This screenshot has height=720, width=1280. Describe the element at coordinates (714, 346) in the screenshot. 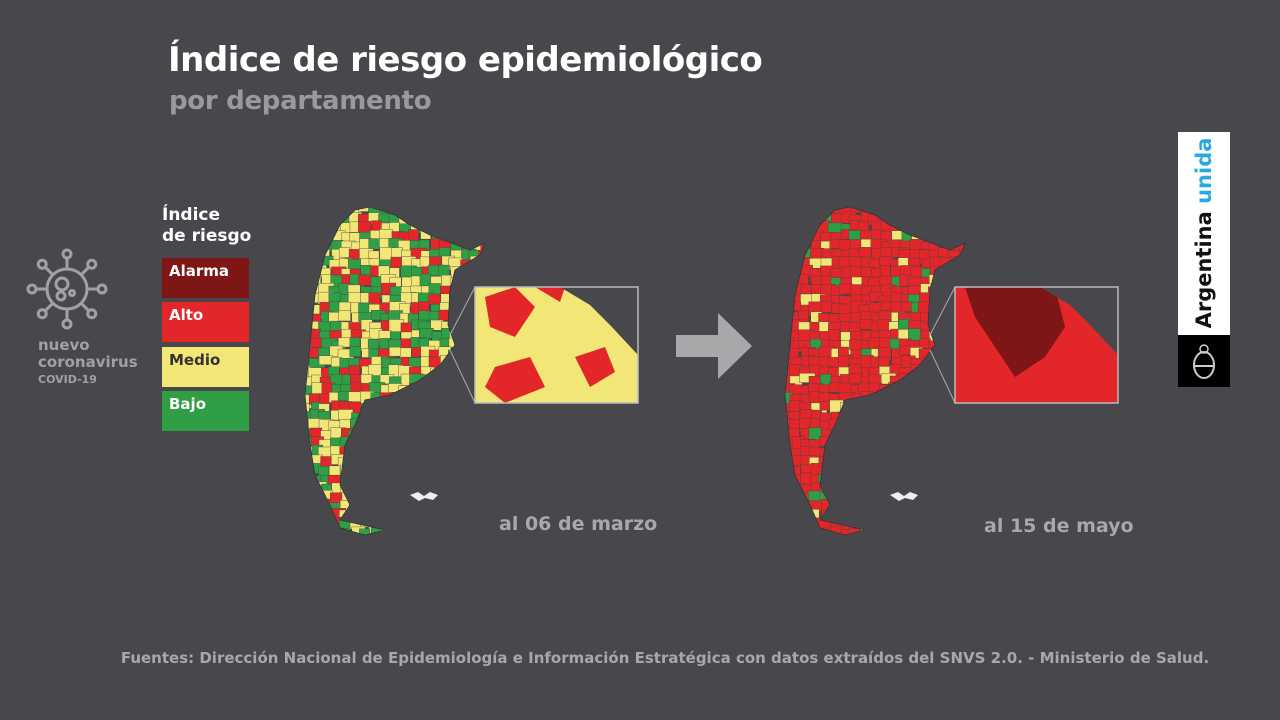

I see `arrow-right-icon` at that location.